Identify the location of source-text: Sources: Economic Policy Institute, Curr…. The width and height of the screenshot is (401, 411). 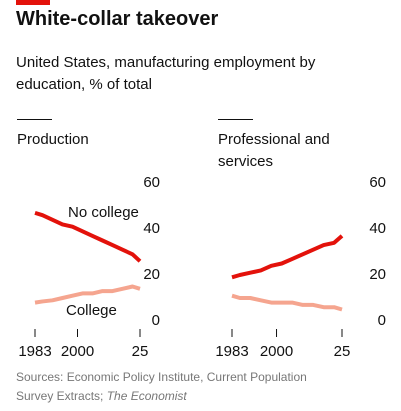
(161, 386).